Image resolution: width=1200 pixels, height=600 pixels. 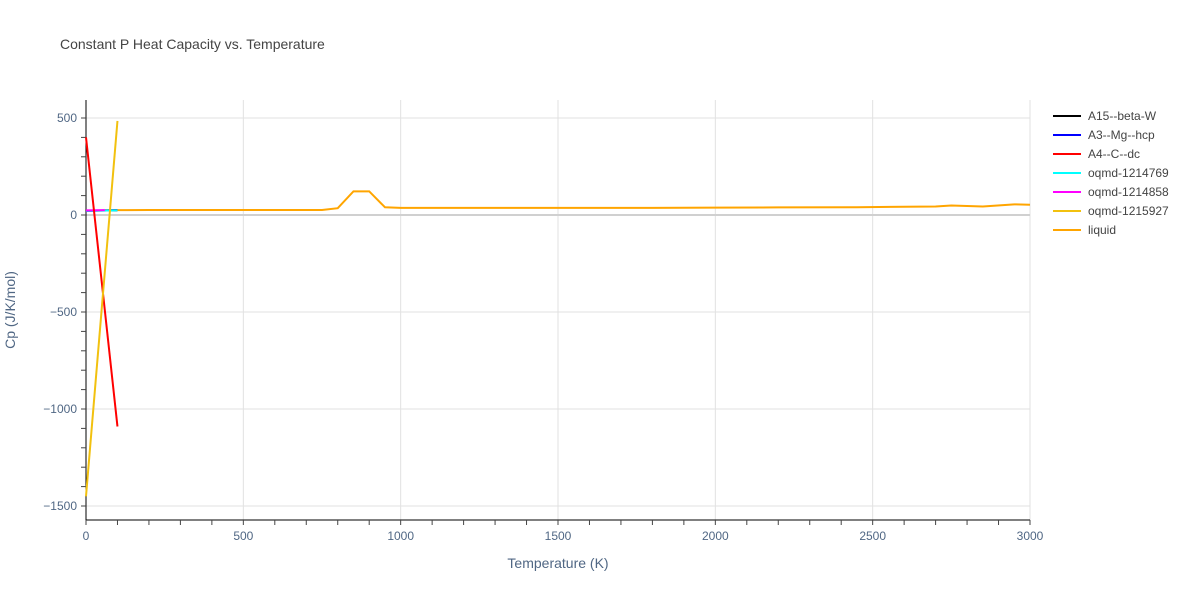 What do you see at coordinates (1128, 210) in the screenshot?
I see `legend-label: oqmd-1215927` at bounding box center [1128, 210].